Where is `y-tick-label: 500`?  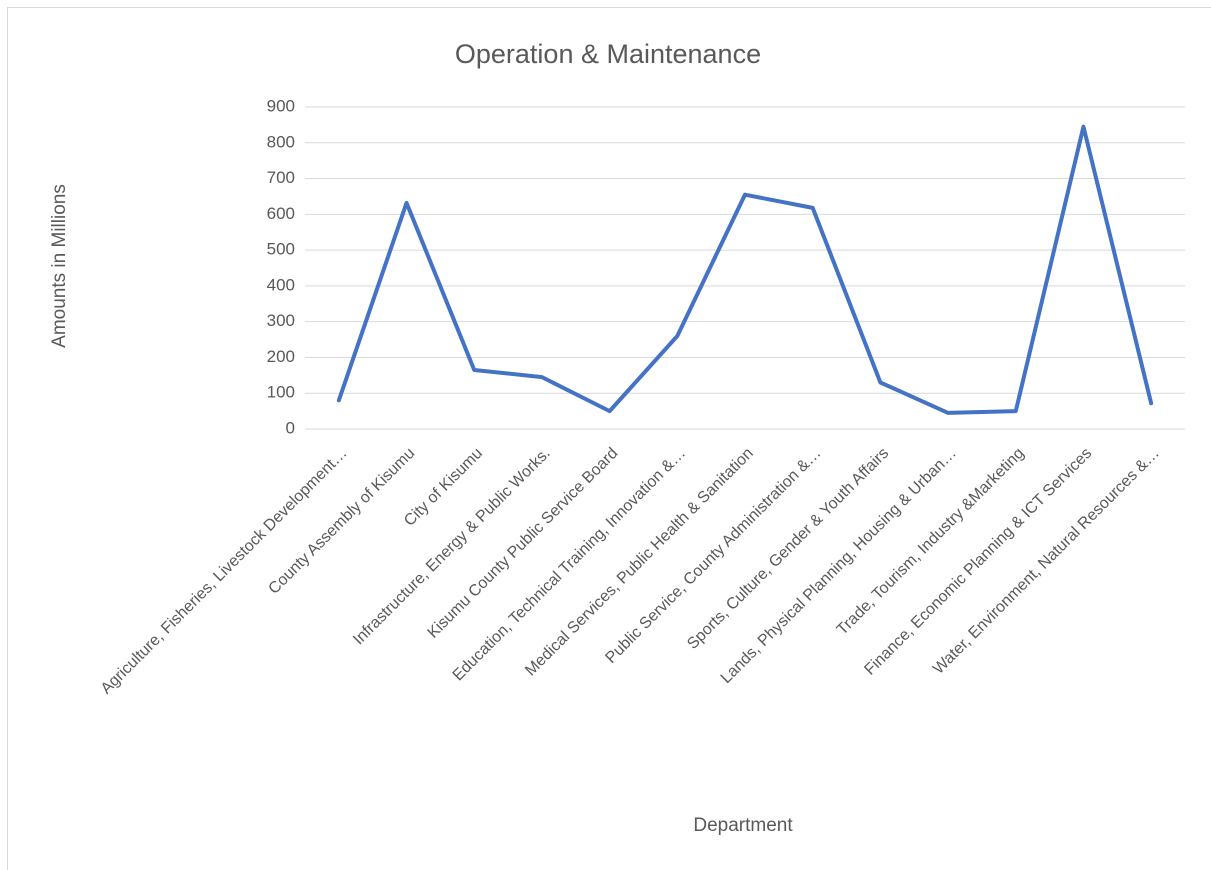
y-tick-label: 500 is located at coordinates (281, 249).